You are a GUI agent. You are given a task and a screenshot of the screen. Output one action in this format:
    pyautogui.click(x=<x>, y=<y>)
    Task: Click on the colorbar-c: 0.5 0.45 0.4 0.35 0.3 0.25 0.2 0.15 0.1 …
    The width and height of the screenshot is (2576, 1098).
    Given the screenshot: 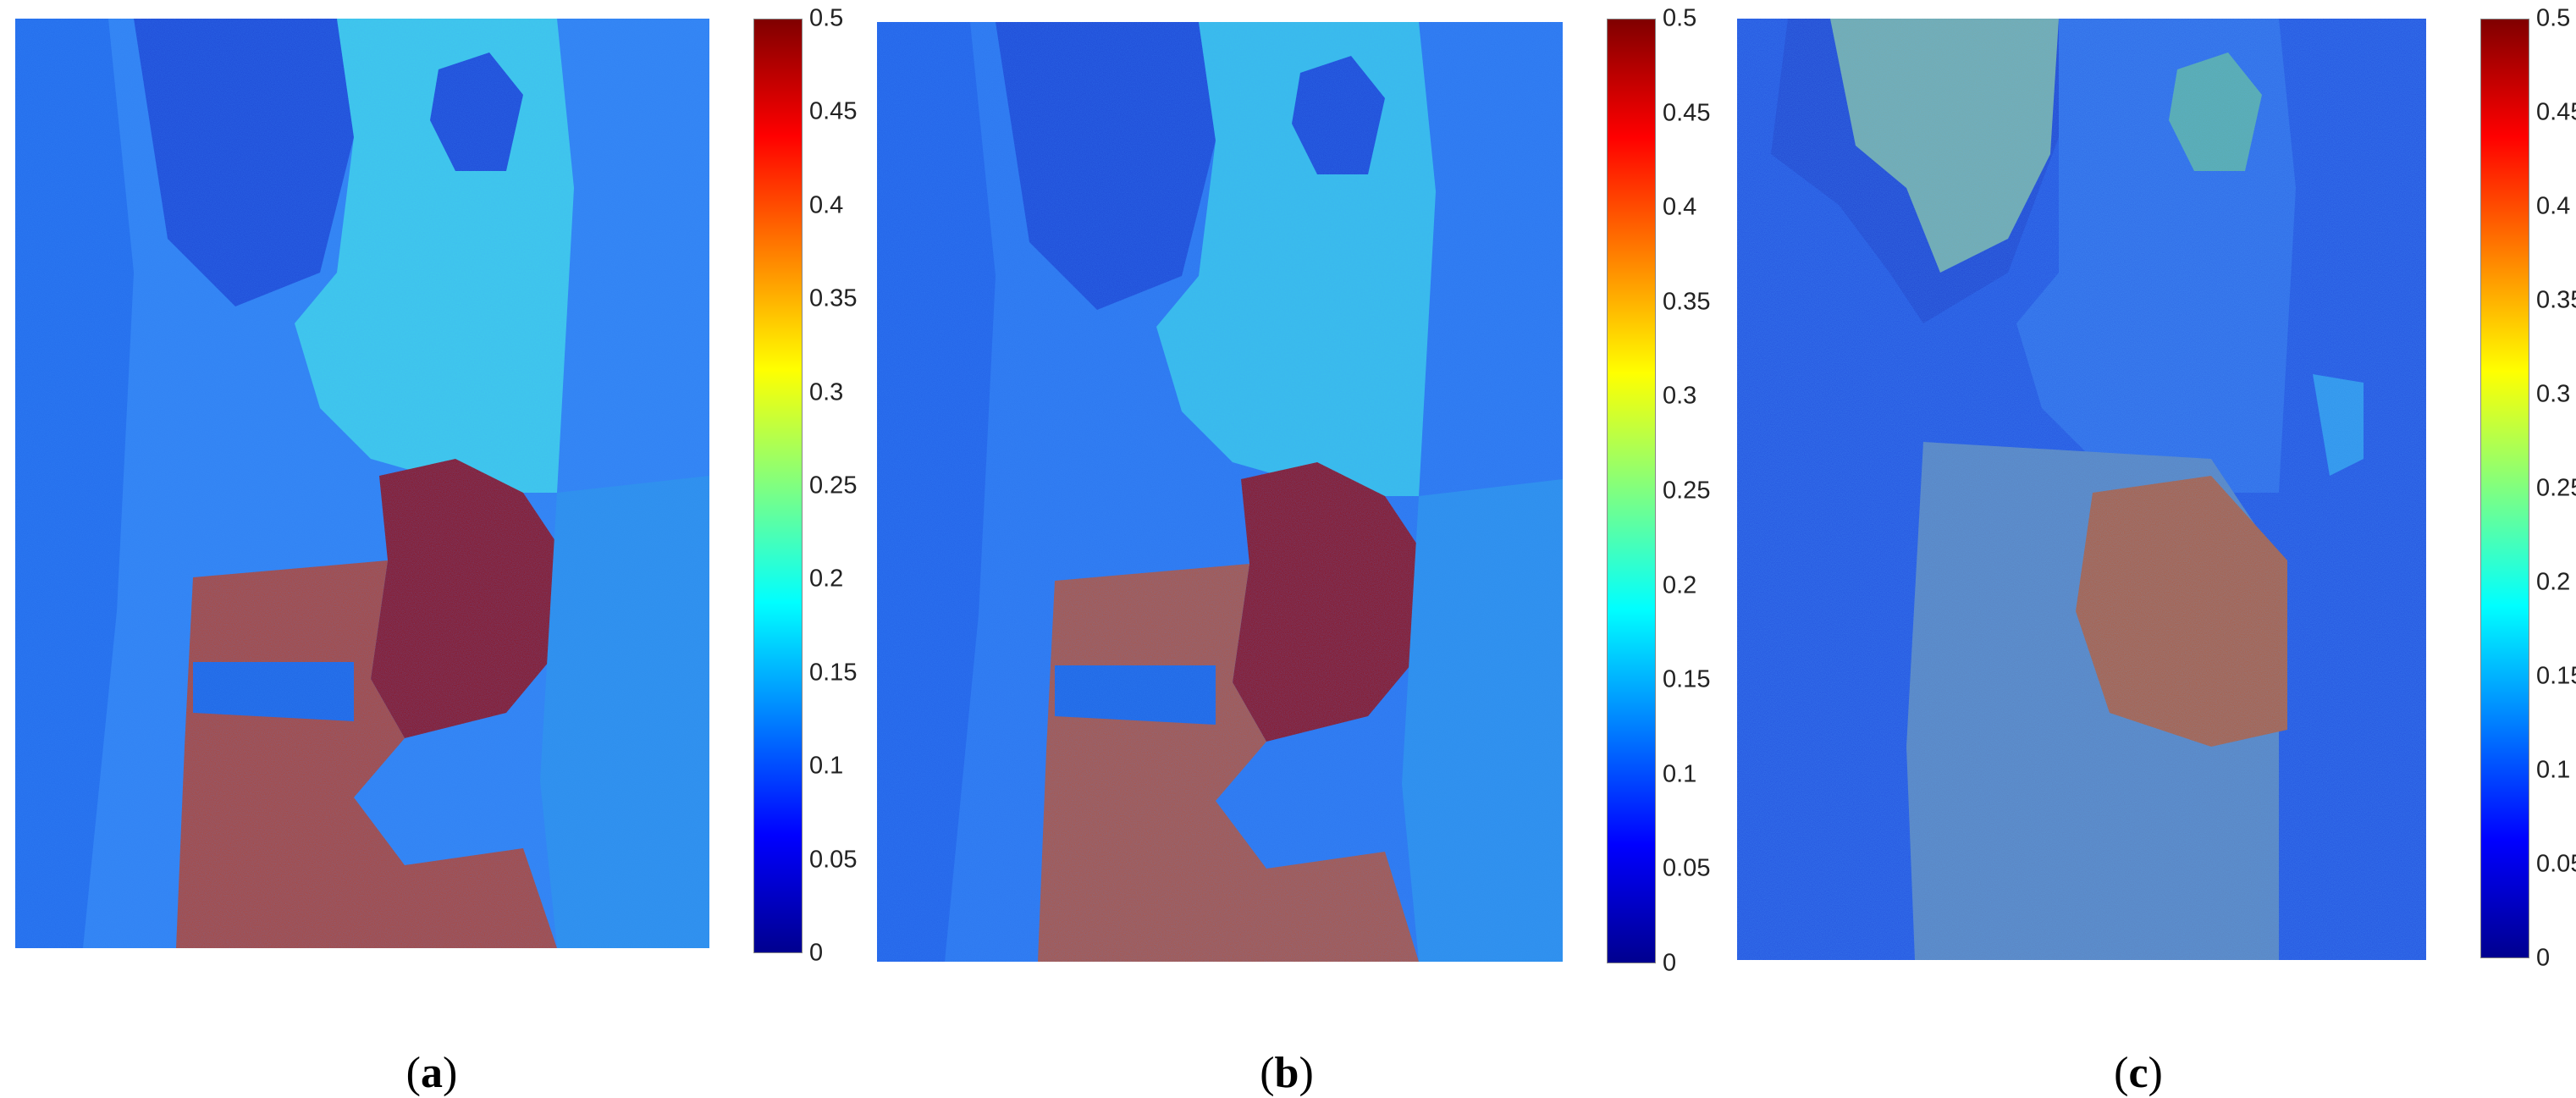 What is the action you would take?
    pyautogui.click(x=2528, y=488)
    